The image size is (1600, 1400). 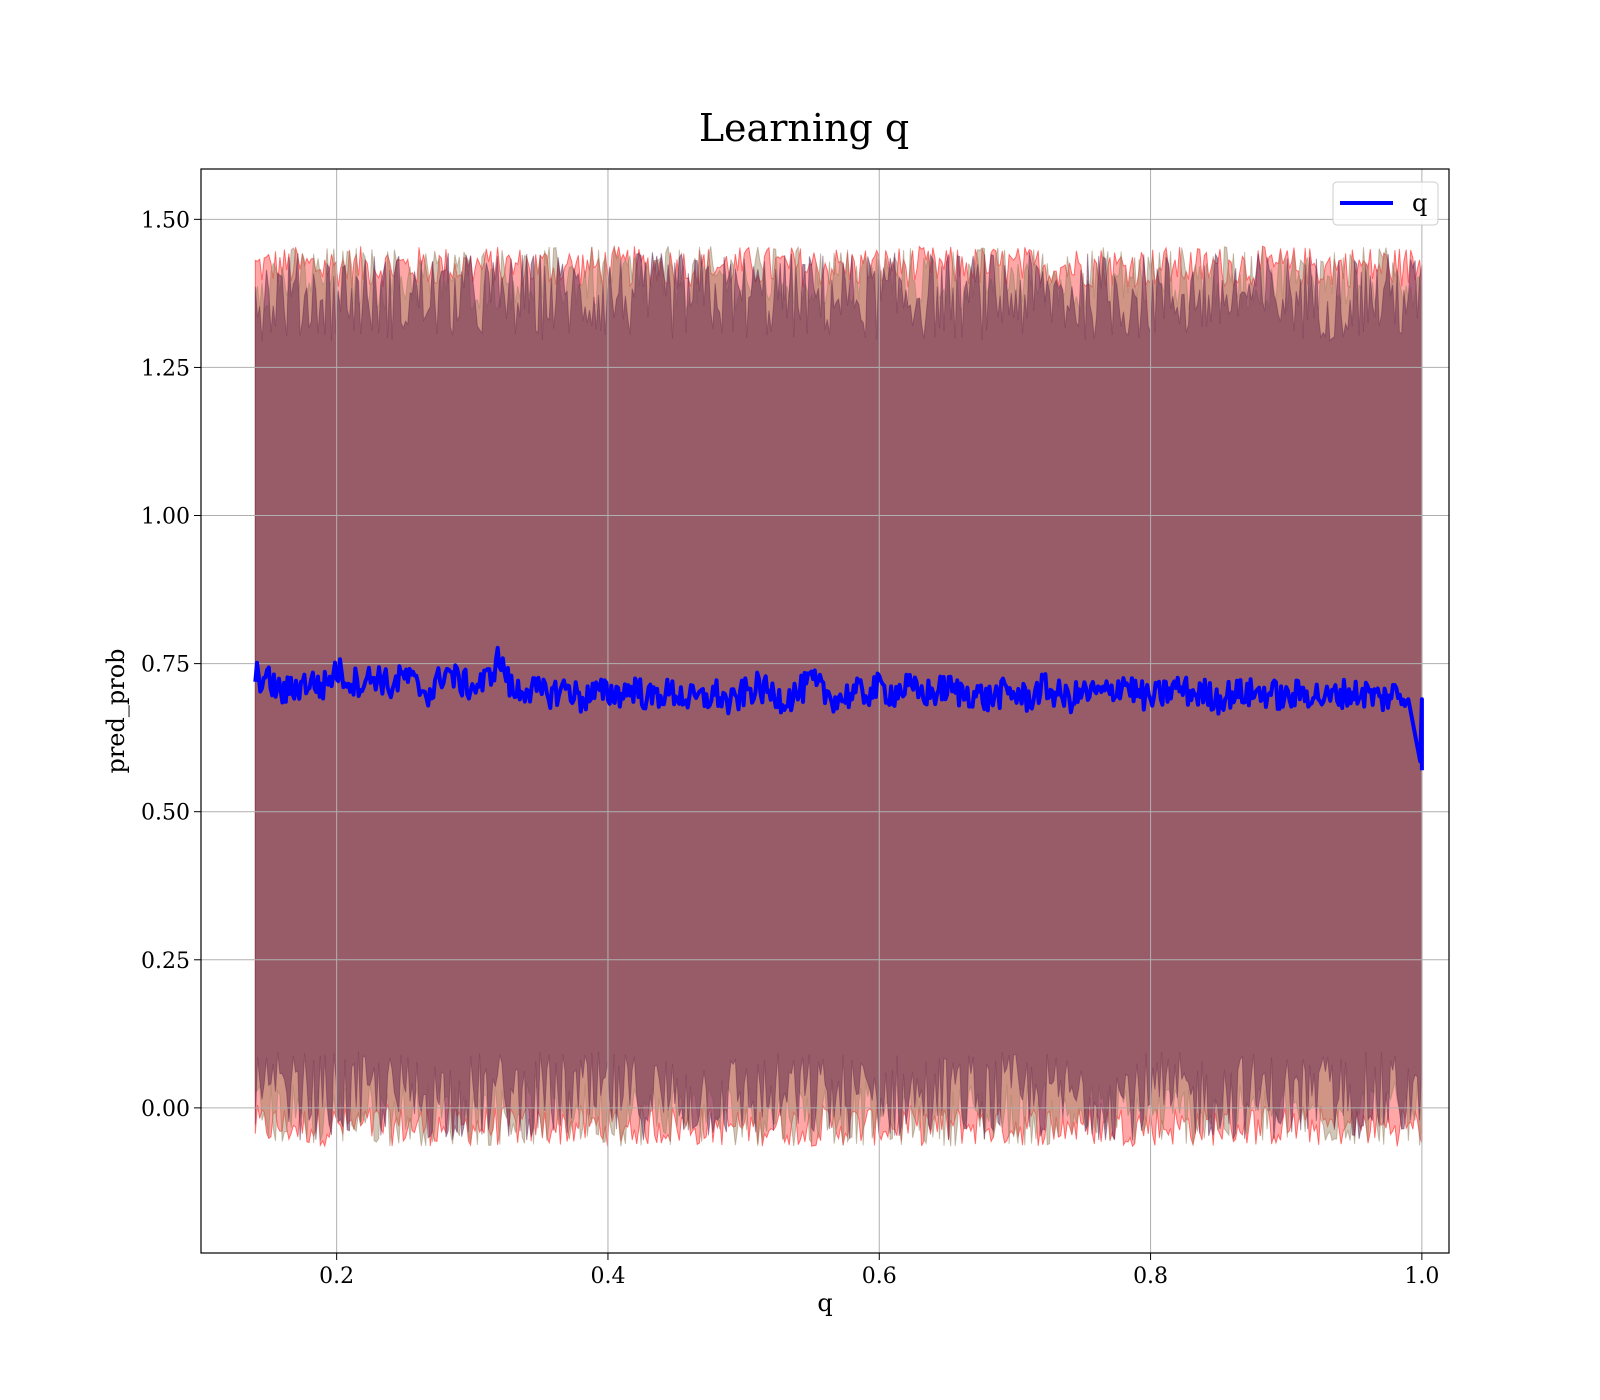 What do you see at coordinates (1385, 203) in the screenshot?
I see `legend: q` at bounding box center [1385, 203].